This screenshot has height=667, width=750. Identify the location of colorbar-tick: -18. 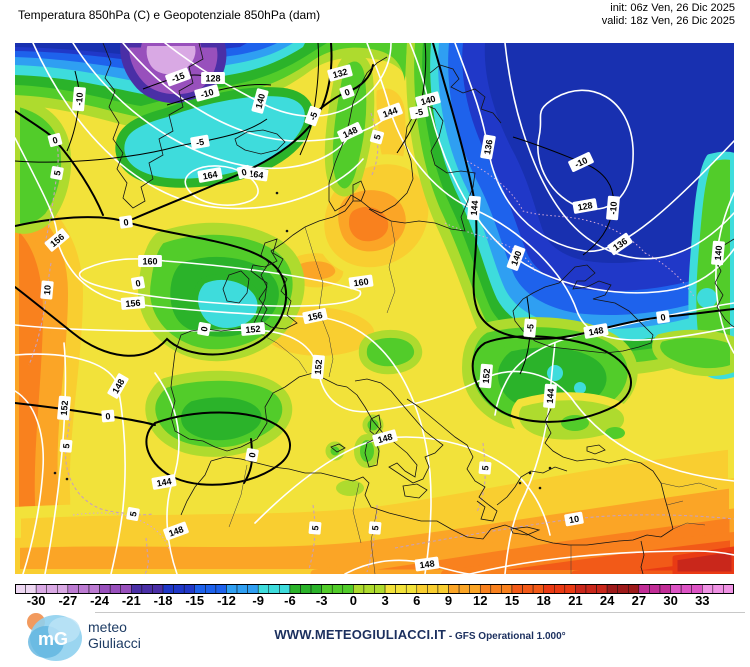
(163, 600).